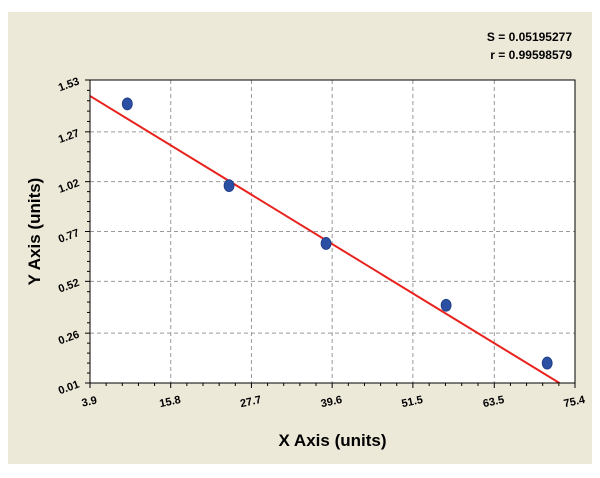 The width and height of the screenshot is (600, 478). Describe the element at coordinates (250, 402) in the screenshot. I see `x-tick-label: 27.7` at that location.